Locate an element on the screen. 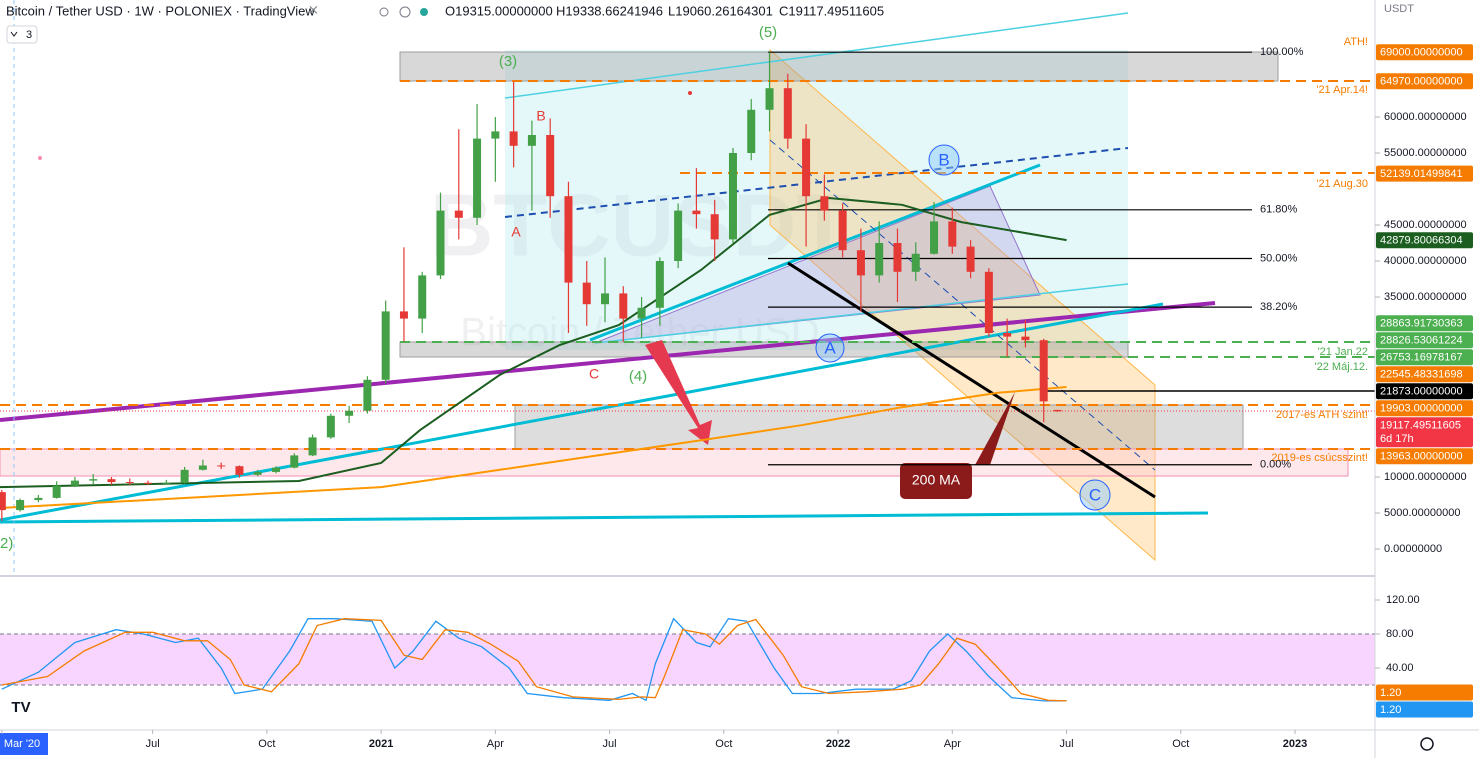 This screenshot has width=1479, height=758. wave-label: 2) is located at coordinates (6, 543).